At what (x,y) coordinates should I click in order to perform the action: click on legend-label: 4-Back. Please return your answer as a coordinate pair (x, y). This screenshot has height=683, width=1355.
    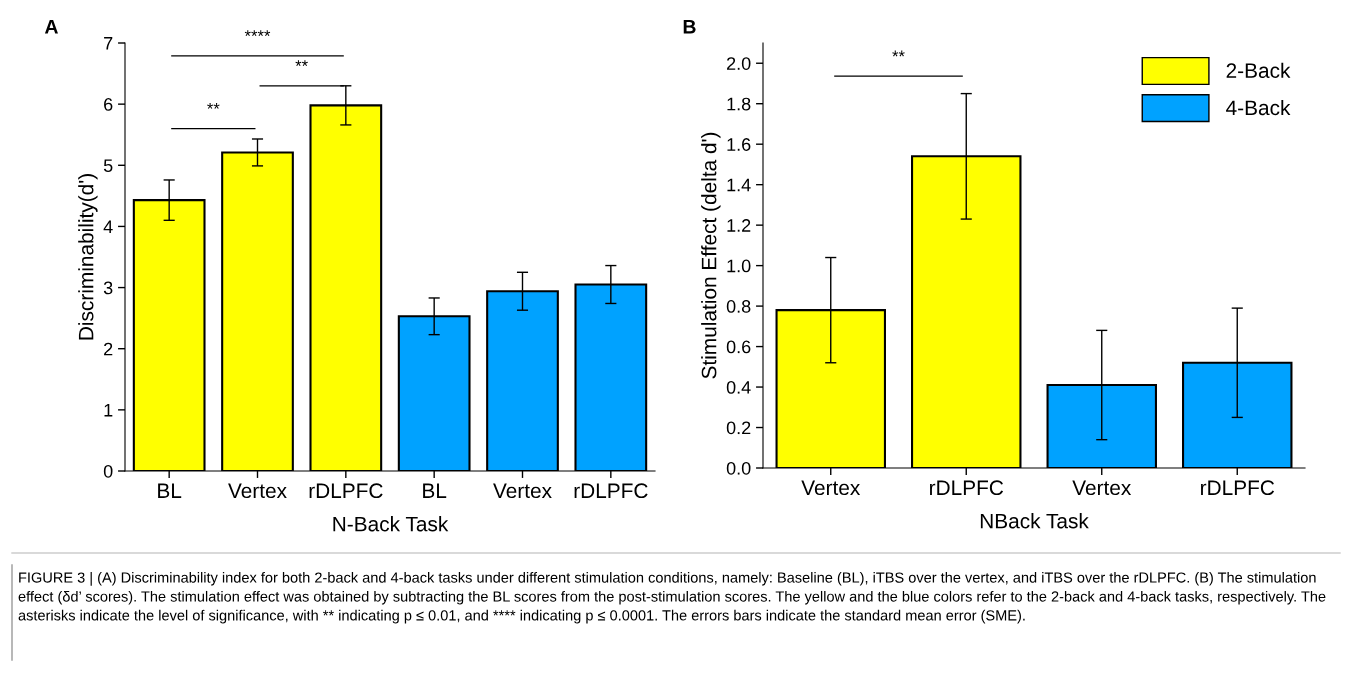
    Looking at the image, I should click on (1258, 107).